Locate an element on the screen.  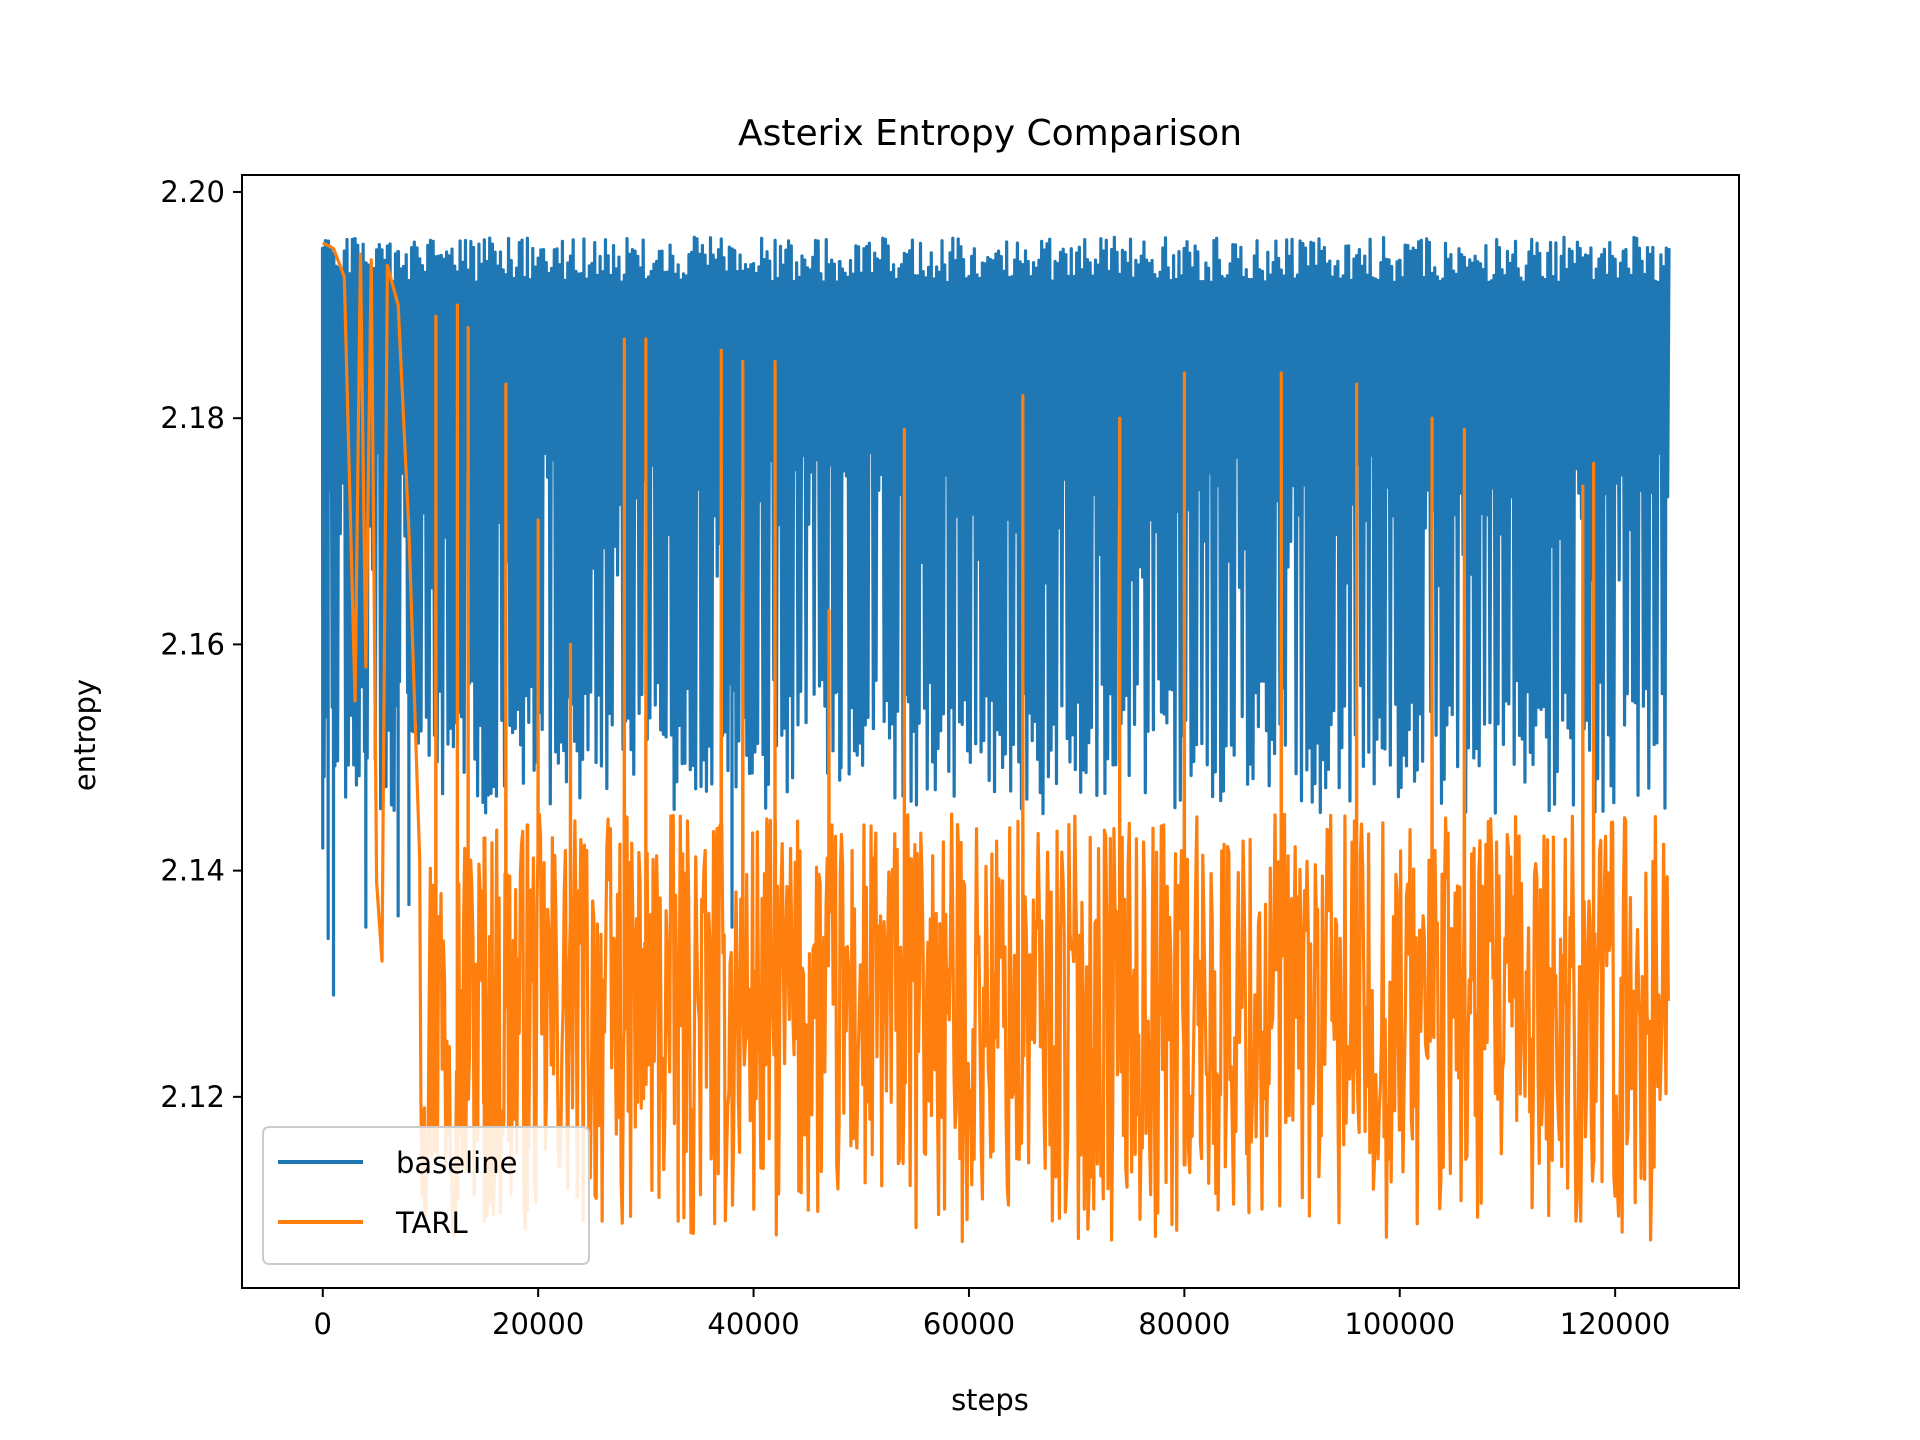
y-tick-label: 2.16 is located at coordinates (192, 644).